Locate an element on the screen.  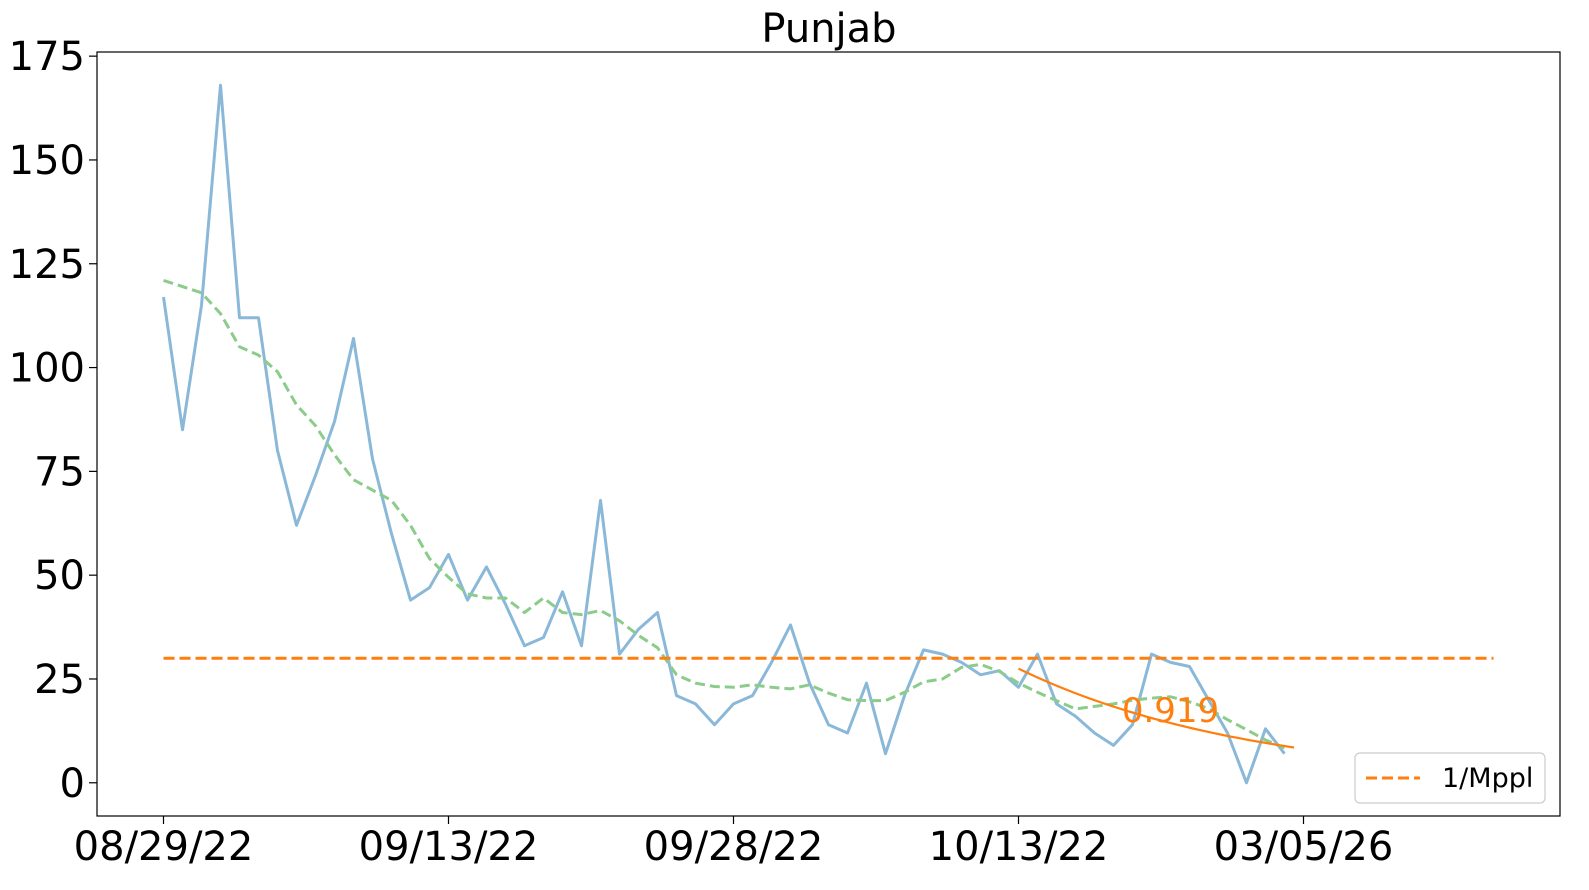
fit-curve is located at coordinates (1156, 708).